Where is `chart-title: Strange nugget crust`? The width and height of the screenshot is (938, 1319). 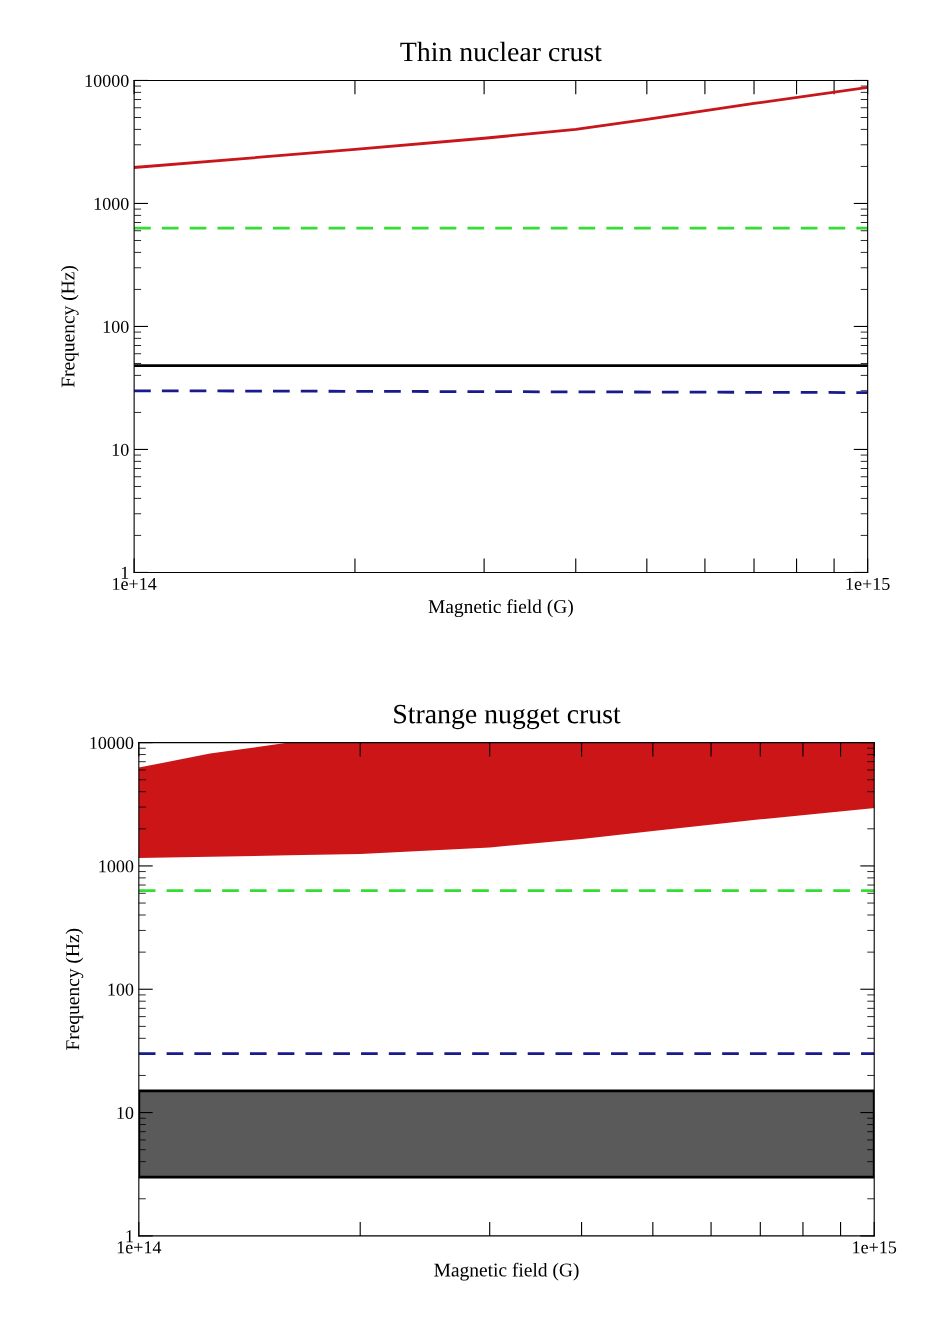 chart-title: Strange nugget crust is located at coordinates (507, 717).